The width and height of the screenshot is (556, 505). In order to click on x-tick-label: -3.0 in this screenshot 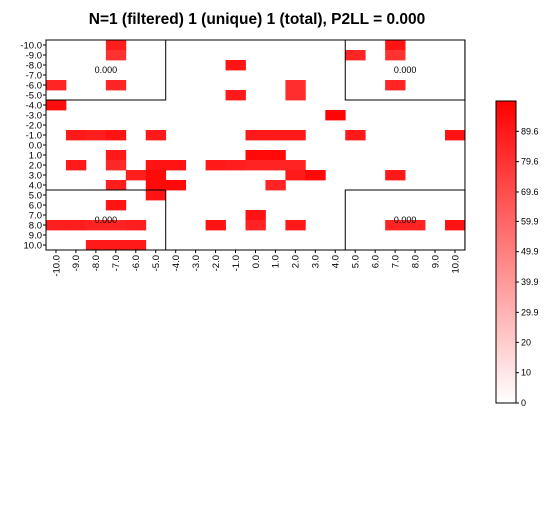, I will do `click(196, 263)`.